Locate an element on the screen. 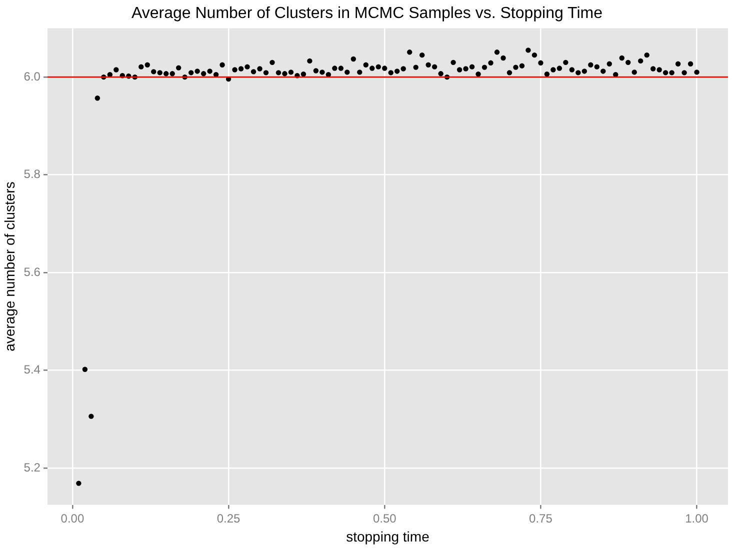 This screenshot has width=732, height=550. x-axis-title: stopping time is located at coordinates (388, 536).